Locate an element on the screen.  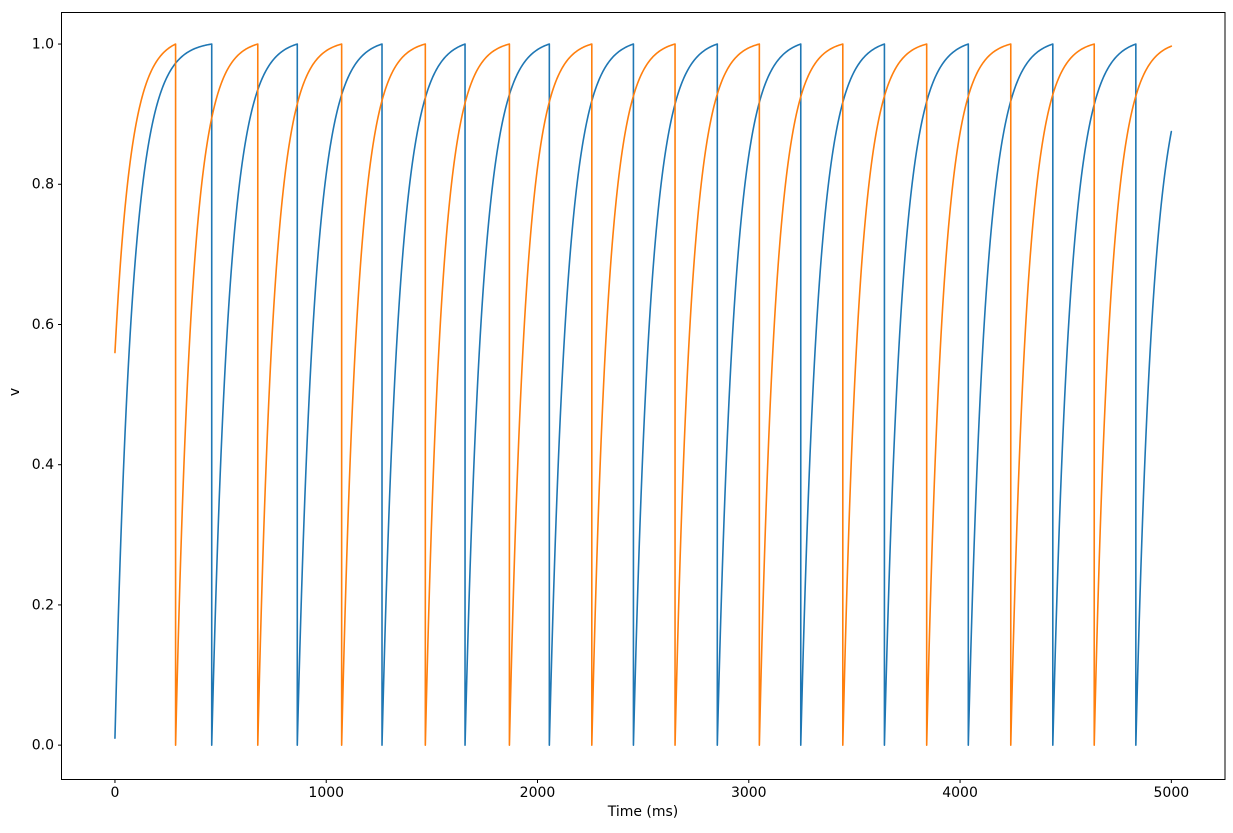
y-tick-label: 0.0 is located at coordinates (43, 746).